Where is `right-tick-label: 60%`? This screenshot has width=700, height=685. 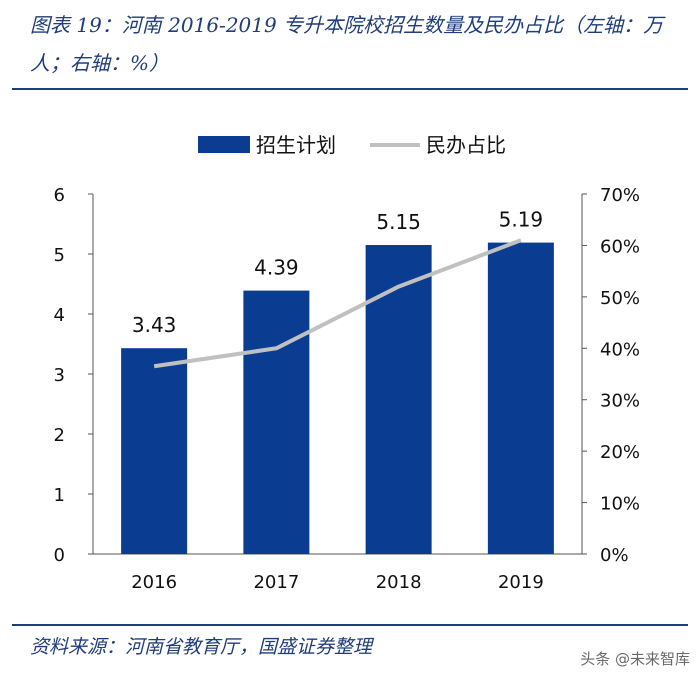
right-tick-label: 60% is located at coordinates (620, 246).